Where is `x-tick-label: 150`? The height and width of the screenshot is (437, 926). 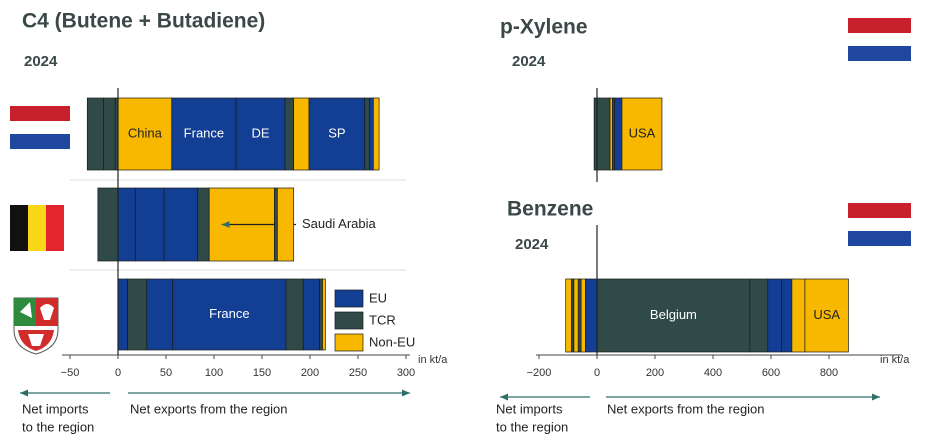
x-tick-label: 150 is located at coordinates (262, 373).